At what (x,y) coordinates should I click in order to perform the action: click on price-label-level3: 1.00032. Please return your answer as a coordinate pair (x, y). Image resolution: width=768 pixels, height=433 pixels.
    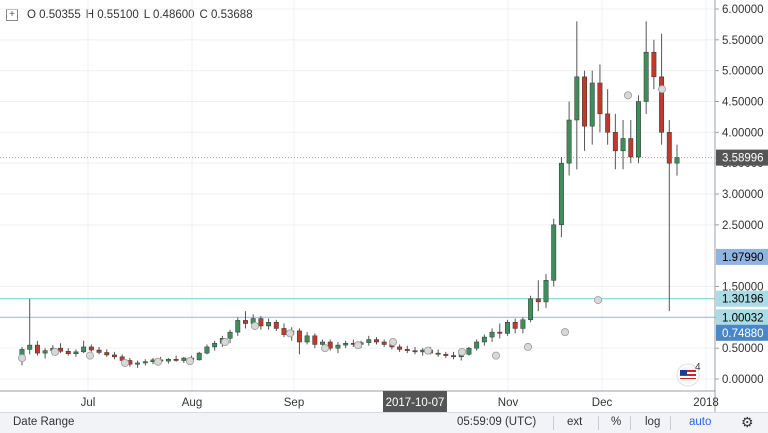
    Looking at the image, I should click on (742, 317).